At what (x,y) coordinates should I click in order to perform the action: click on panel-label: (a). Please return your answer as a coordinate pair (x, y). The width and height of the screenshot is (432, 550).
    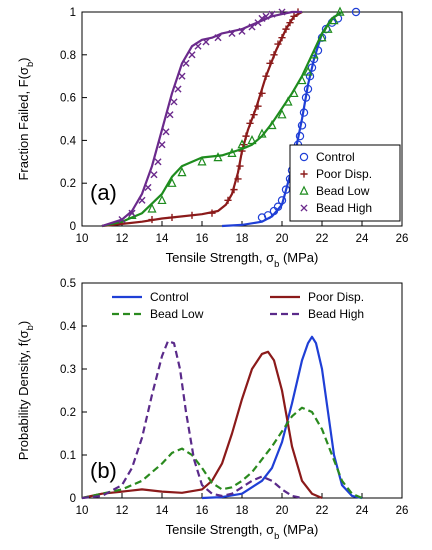
    Looking at the image, I should click on (103, 192).